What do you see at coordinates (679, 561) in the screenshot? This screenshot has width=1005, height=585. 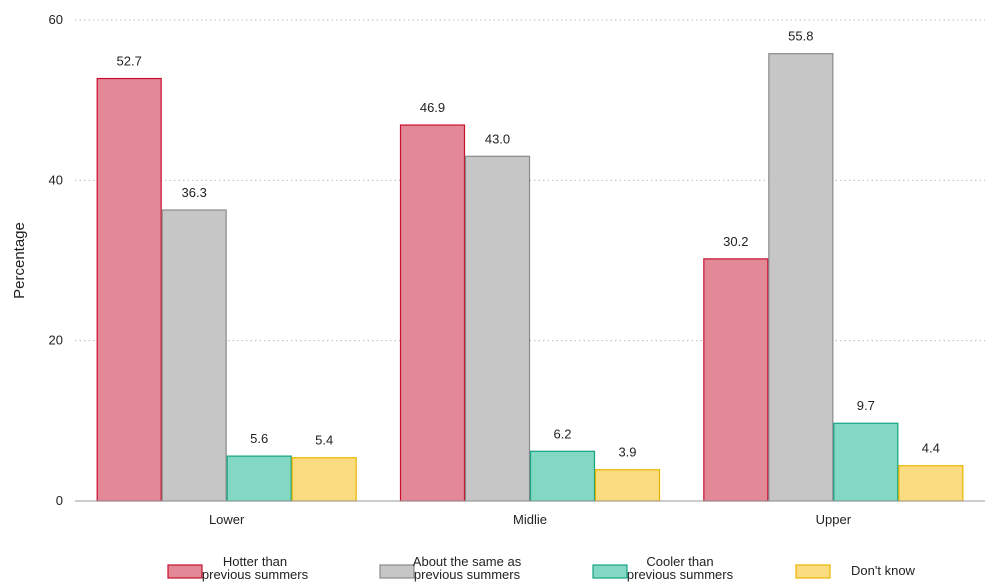 I see `legend-label: Cooler than` at bounding box center [679, 561].